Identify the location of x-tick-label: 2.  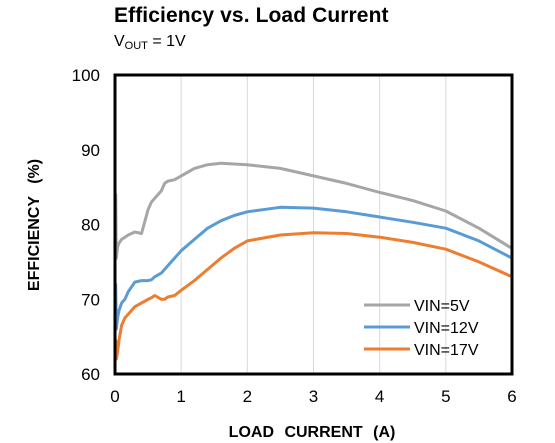
(247, 396).